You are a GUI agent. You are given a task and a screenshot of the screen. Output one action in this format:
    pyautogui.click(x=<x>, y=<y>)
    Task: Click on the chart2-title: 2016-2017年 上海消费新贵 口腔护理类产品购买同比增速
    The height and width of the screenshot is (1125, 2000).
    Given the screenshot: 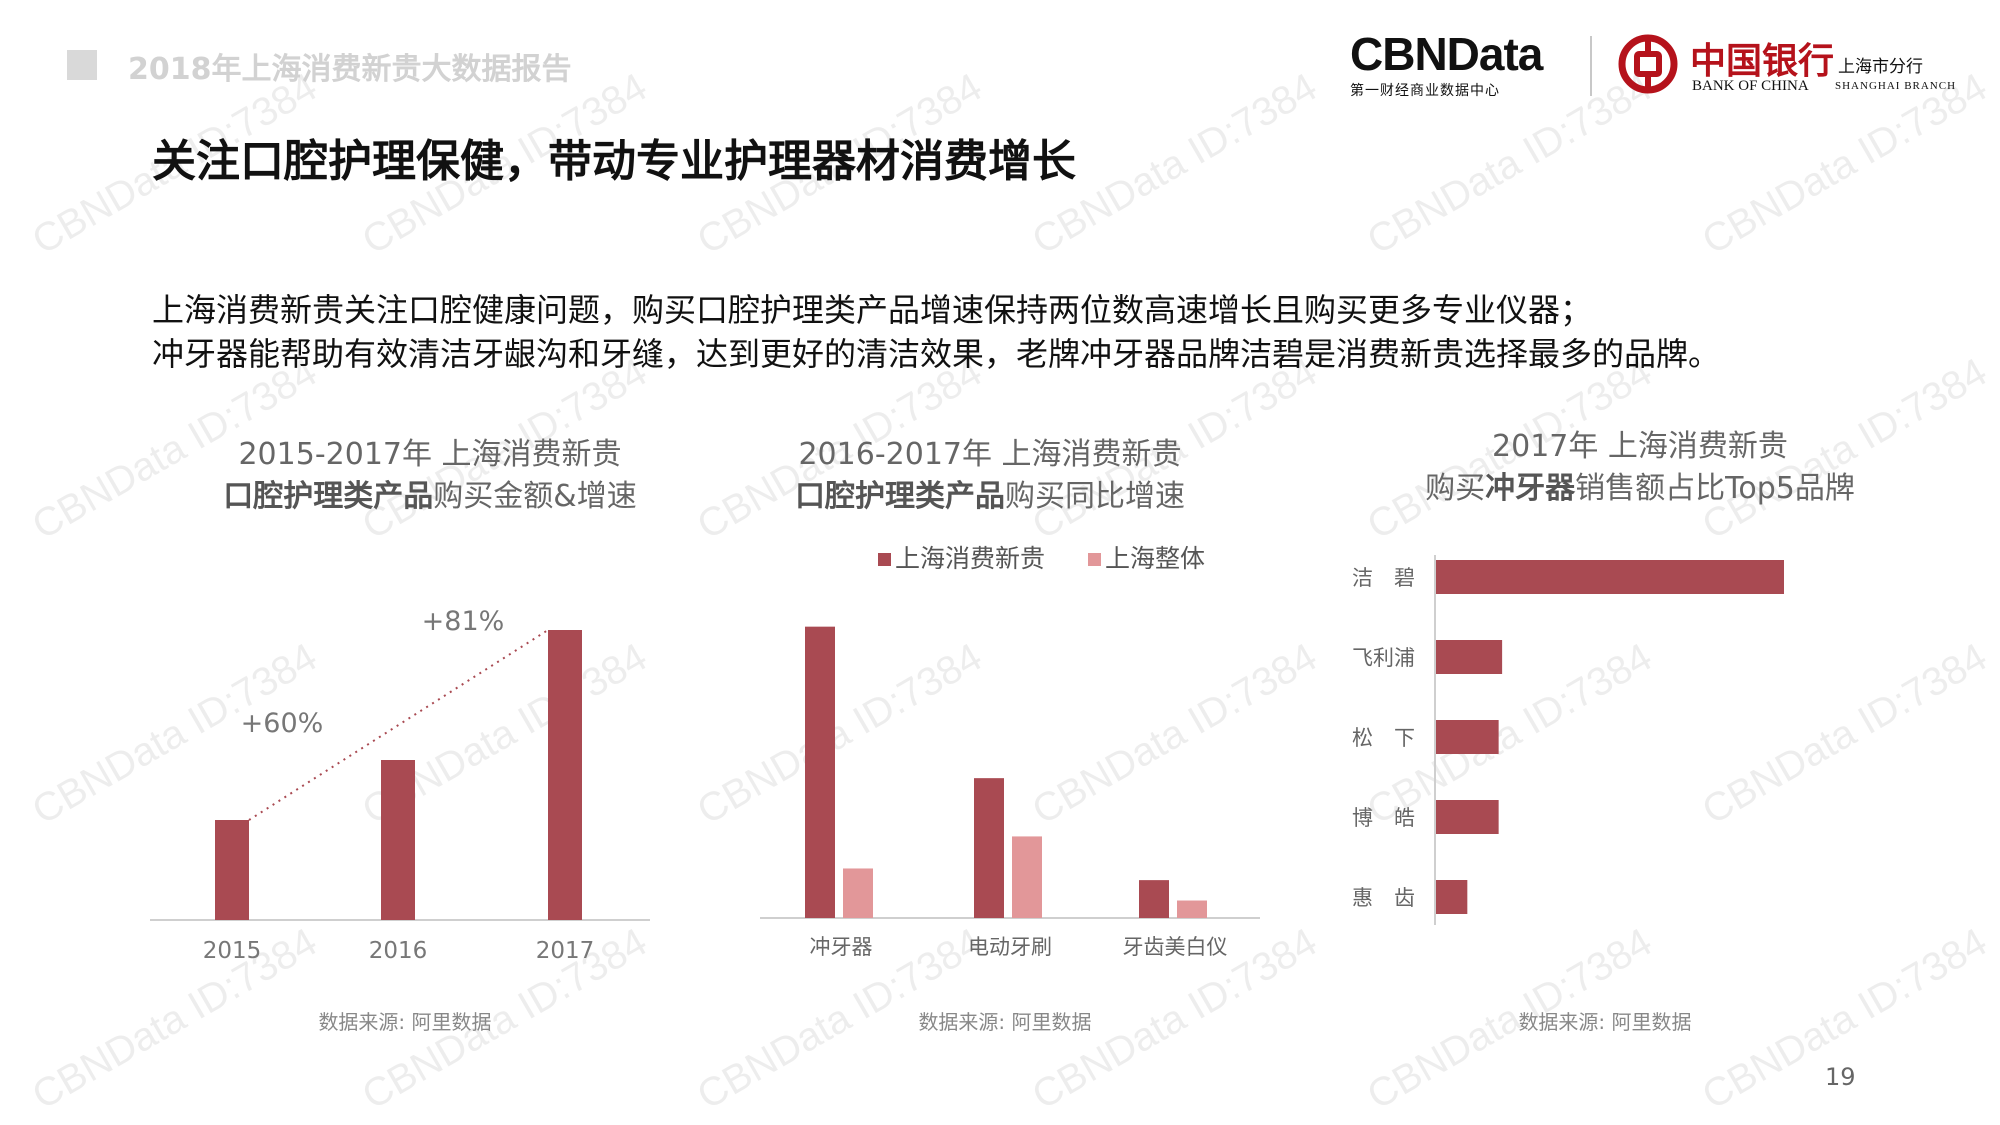 What is the action you would take?
    pyautogui.click(x=990, y=476)
    